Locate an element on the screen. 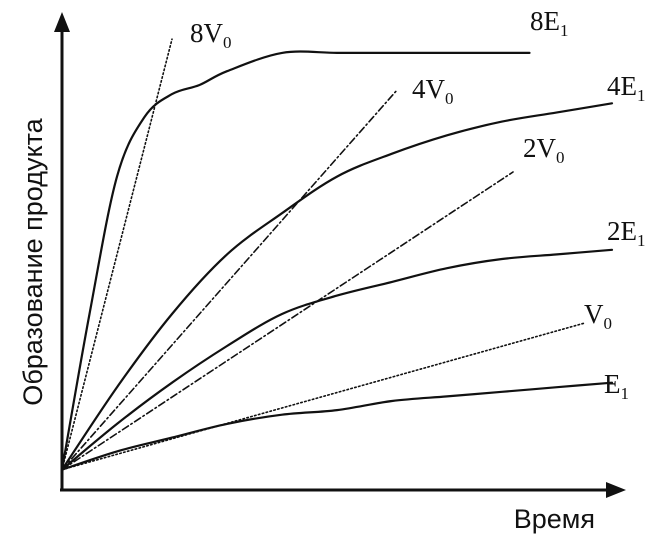 The image size is (669, 535). series-label-8e1: 8E1 is located at coordinates (549, 23).